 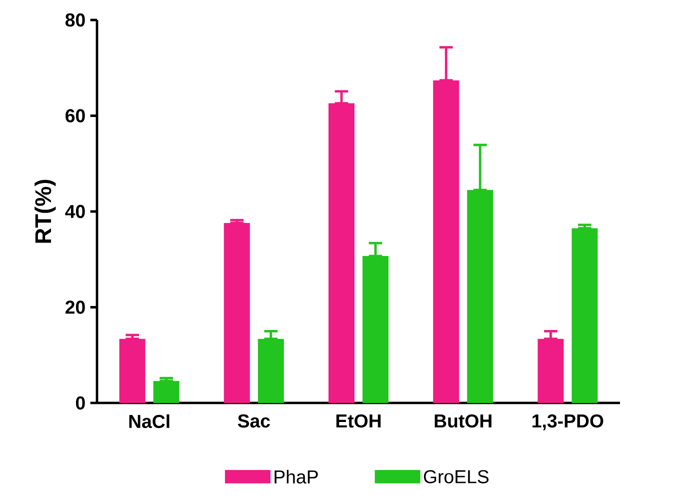 I want to click on y-tick-label: 80, so click(x=75, y=20).